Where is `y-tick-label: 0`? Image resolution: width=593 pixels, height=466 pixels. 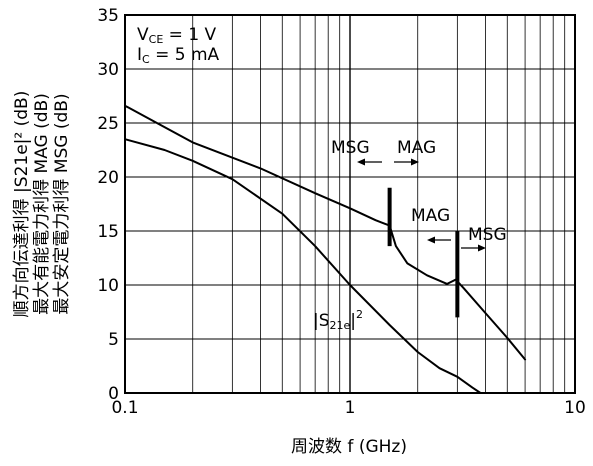
y-tick-label: 0 is located at coordinates (113, 394).